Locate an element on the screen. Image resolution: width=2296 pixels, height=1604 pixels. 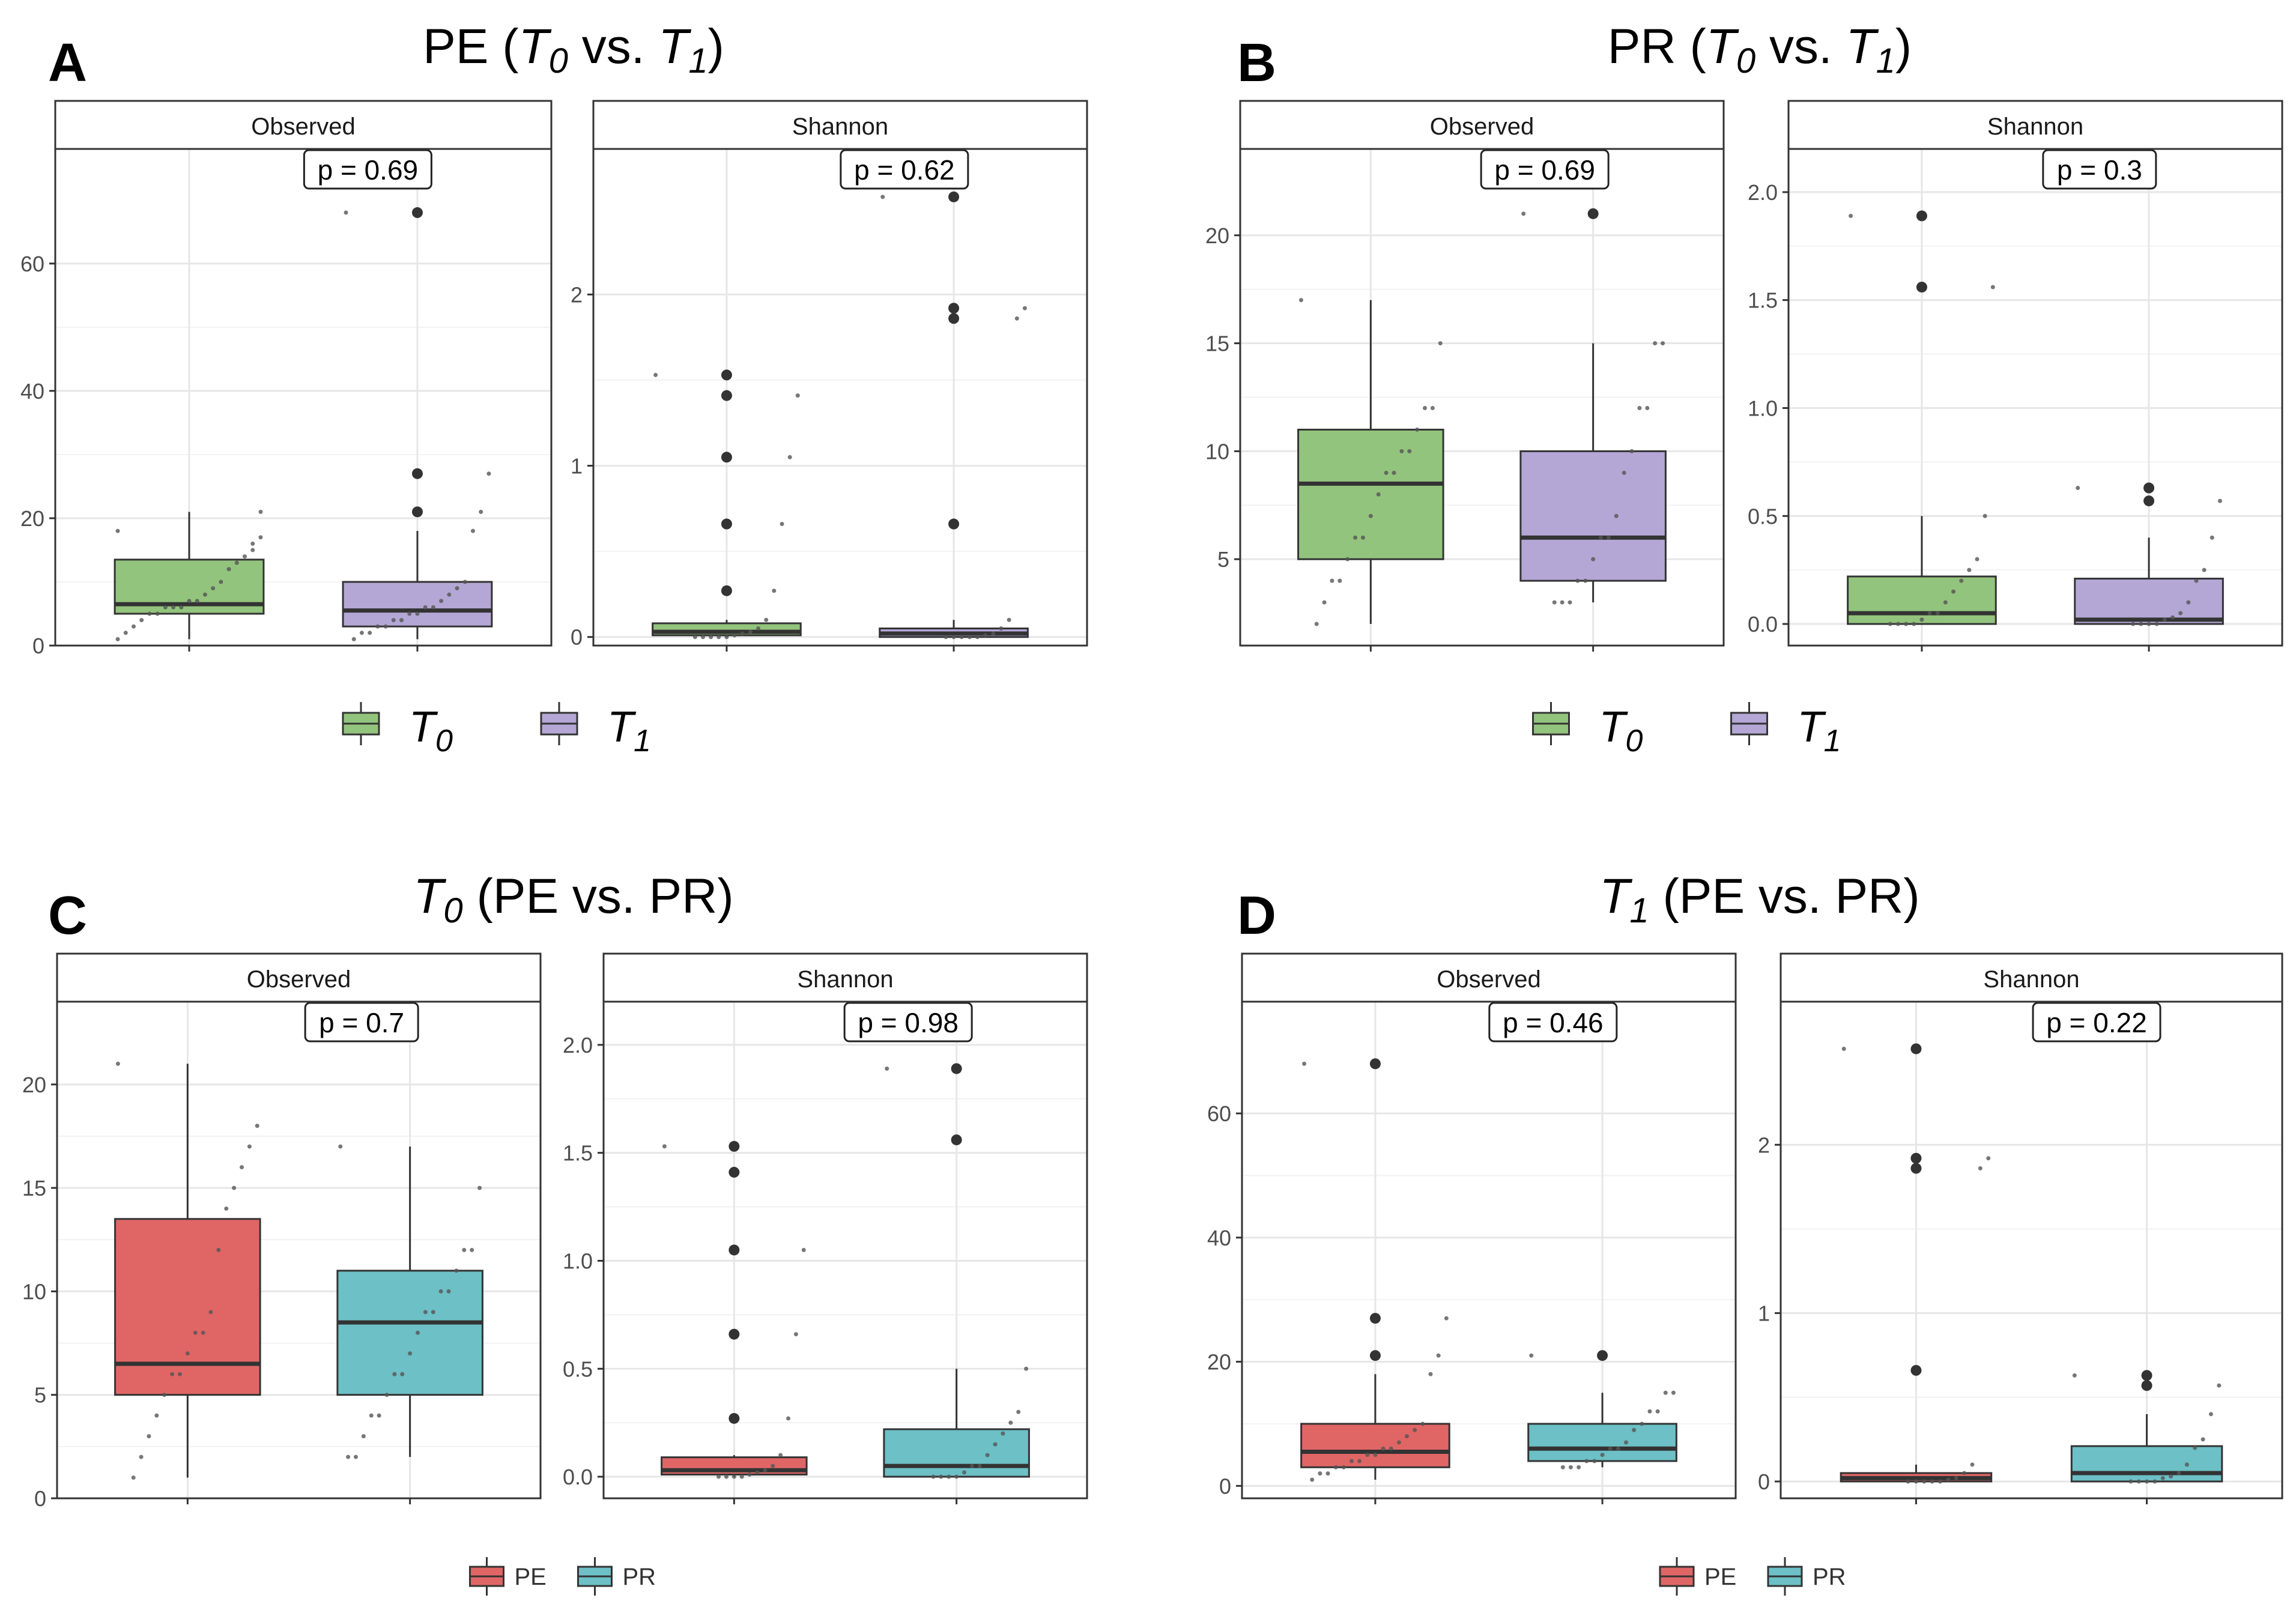
pvalue-label: p = 0.7 is located at coordinates (362, 1022).